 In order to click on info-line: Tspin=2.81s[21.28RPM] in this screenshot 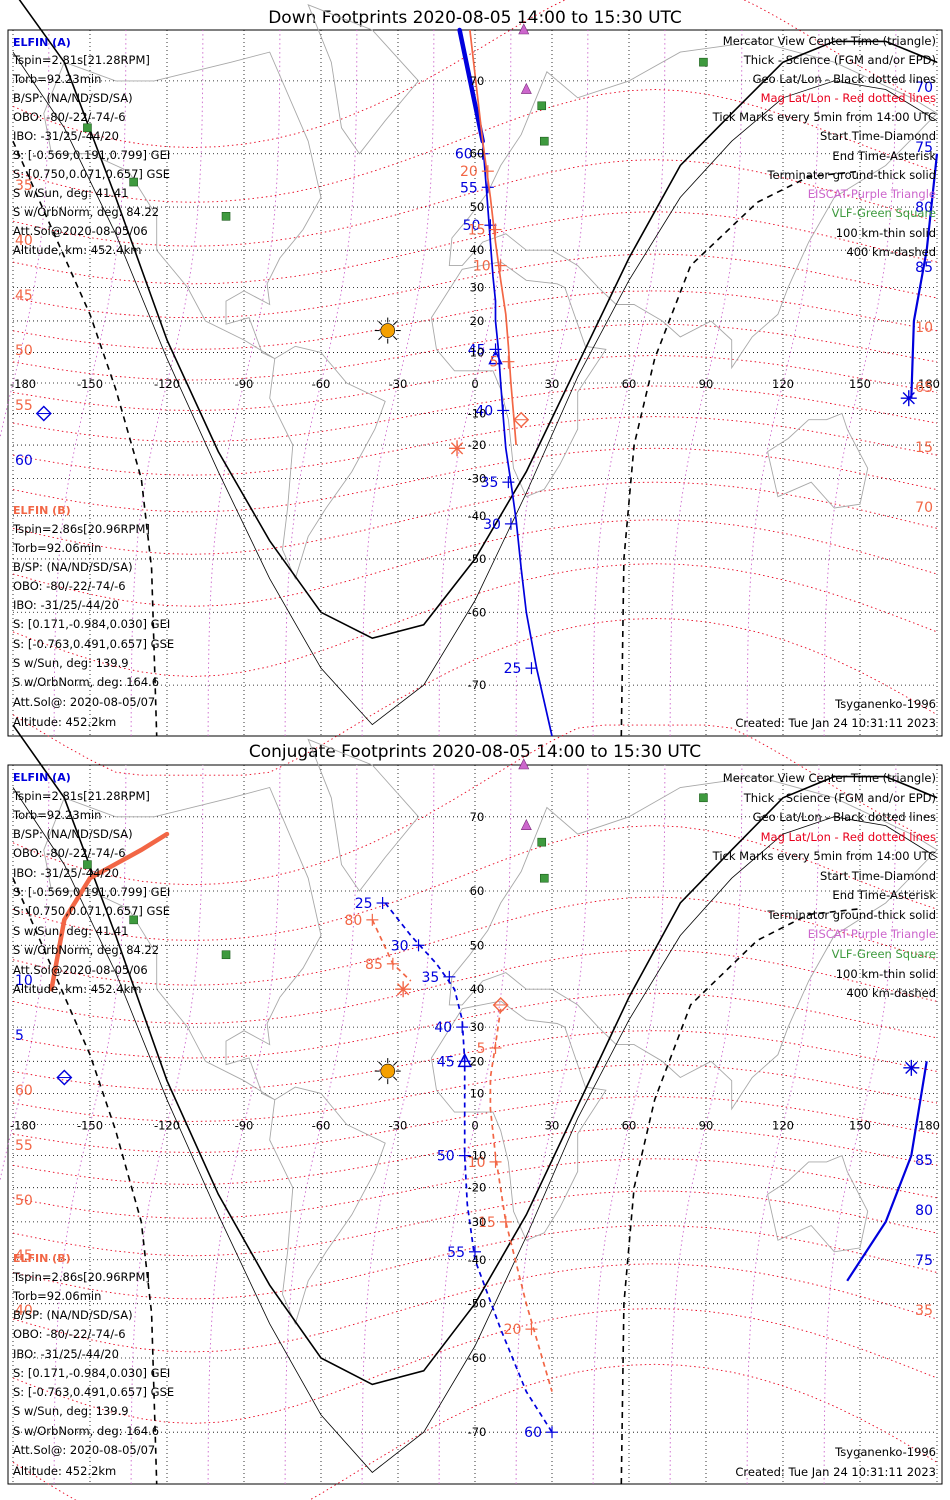, I will do `click(81, 60)`.